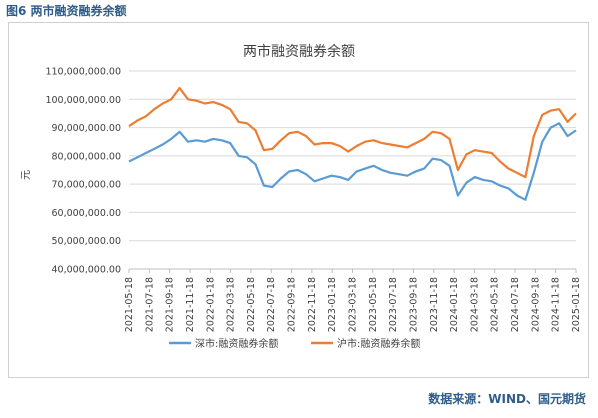  What do you see at coordinates (86, 213) in the screenshot?
I see `y-tick-label: 60,000,000.00` at bounding box center [86, 213].